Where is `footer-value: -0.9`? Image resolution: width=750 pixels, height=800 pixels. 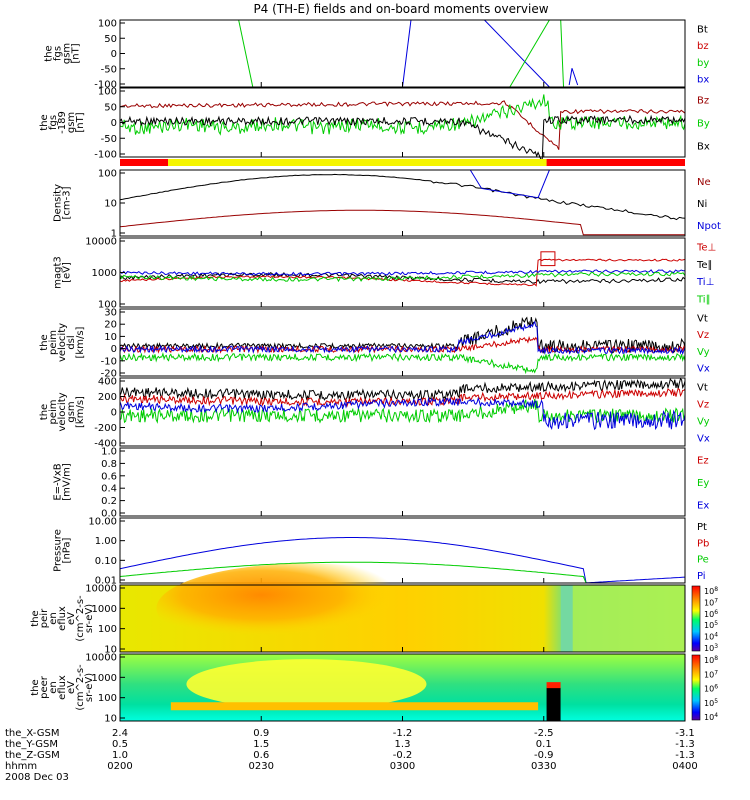 footer-value: -0.9 is located at coordinates (544, 755).